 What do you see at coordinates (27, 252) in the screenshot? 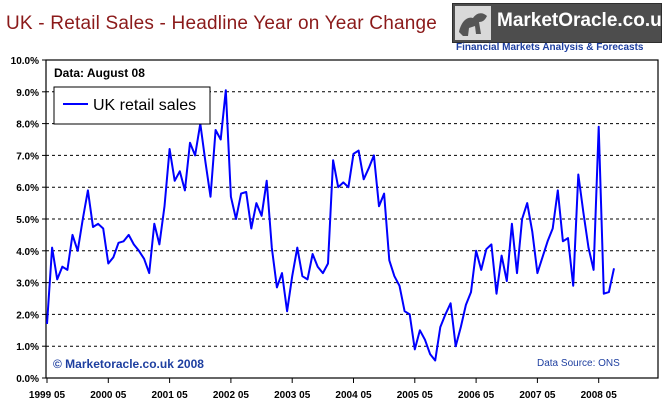
I see `y-tick-label: 4.0%` at bounding box center [27, 252].